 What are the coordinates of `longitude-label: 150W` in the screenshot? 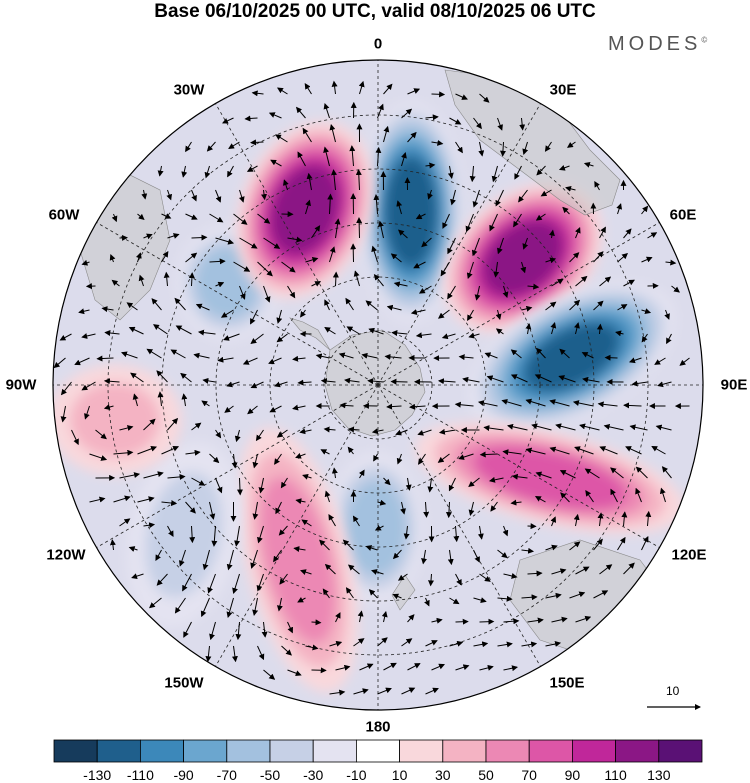 It's located at (184, 683).